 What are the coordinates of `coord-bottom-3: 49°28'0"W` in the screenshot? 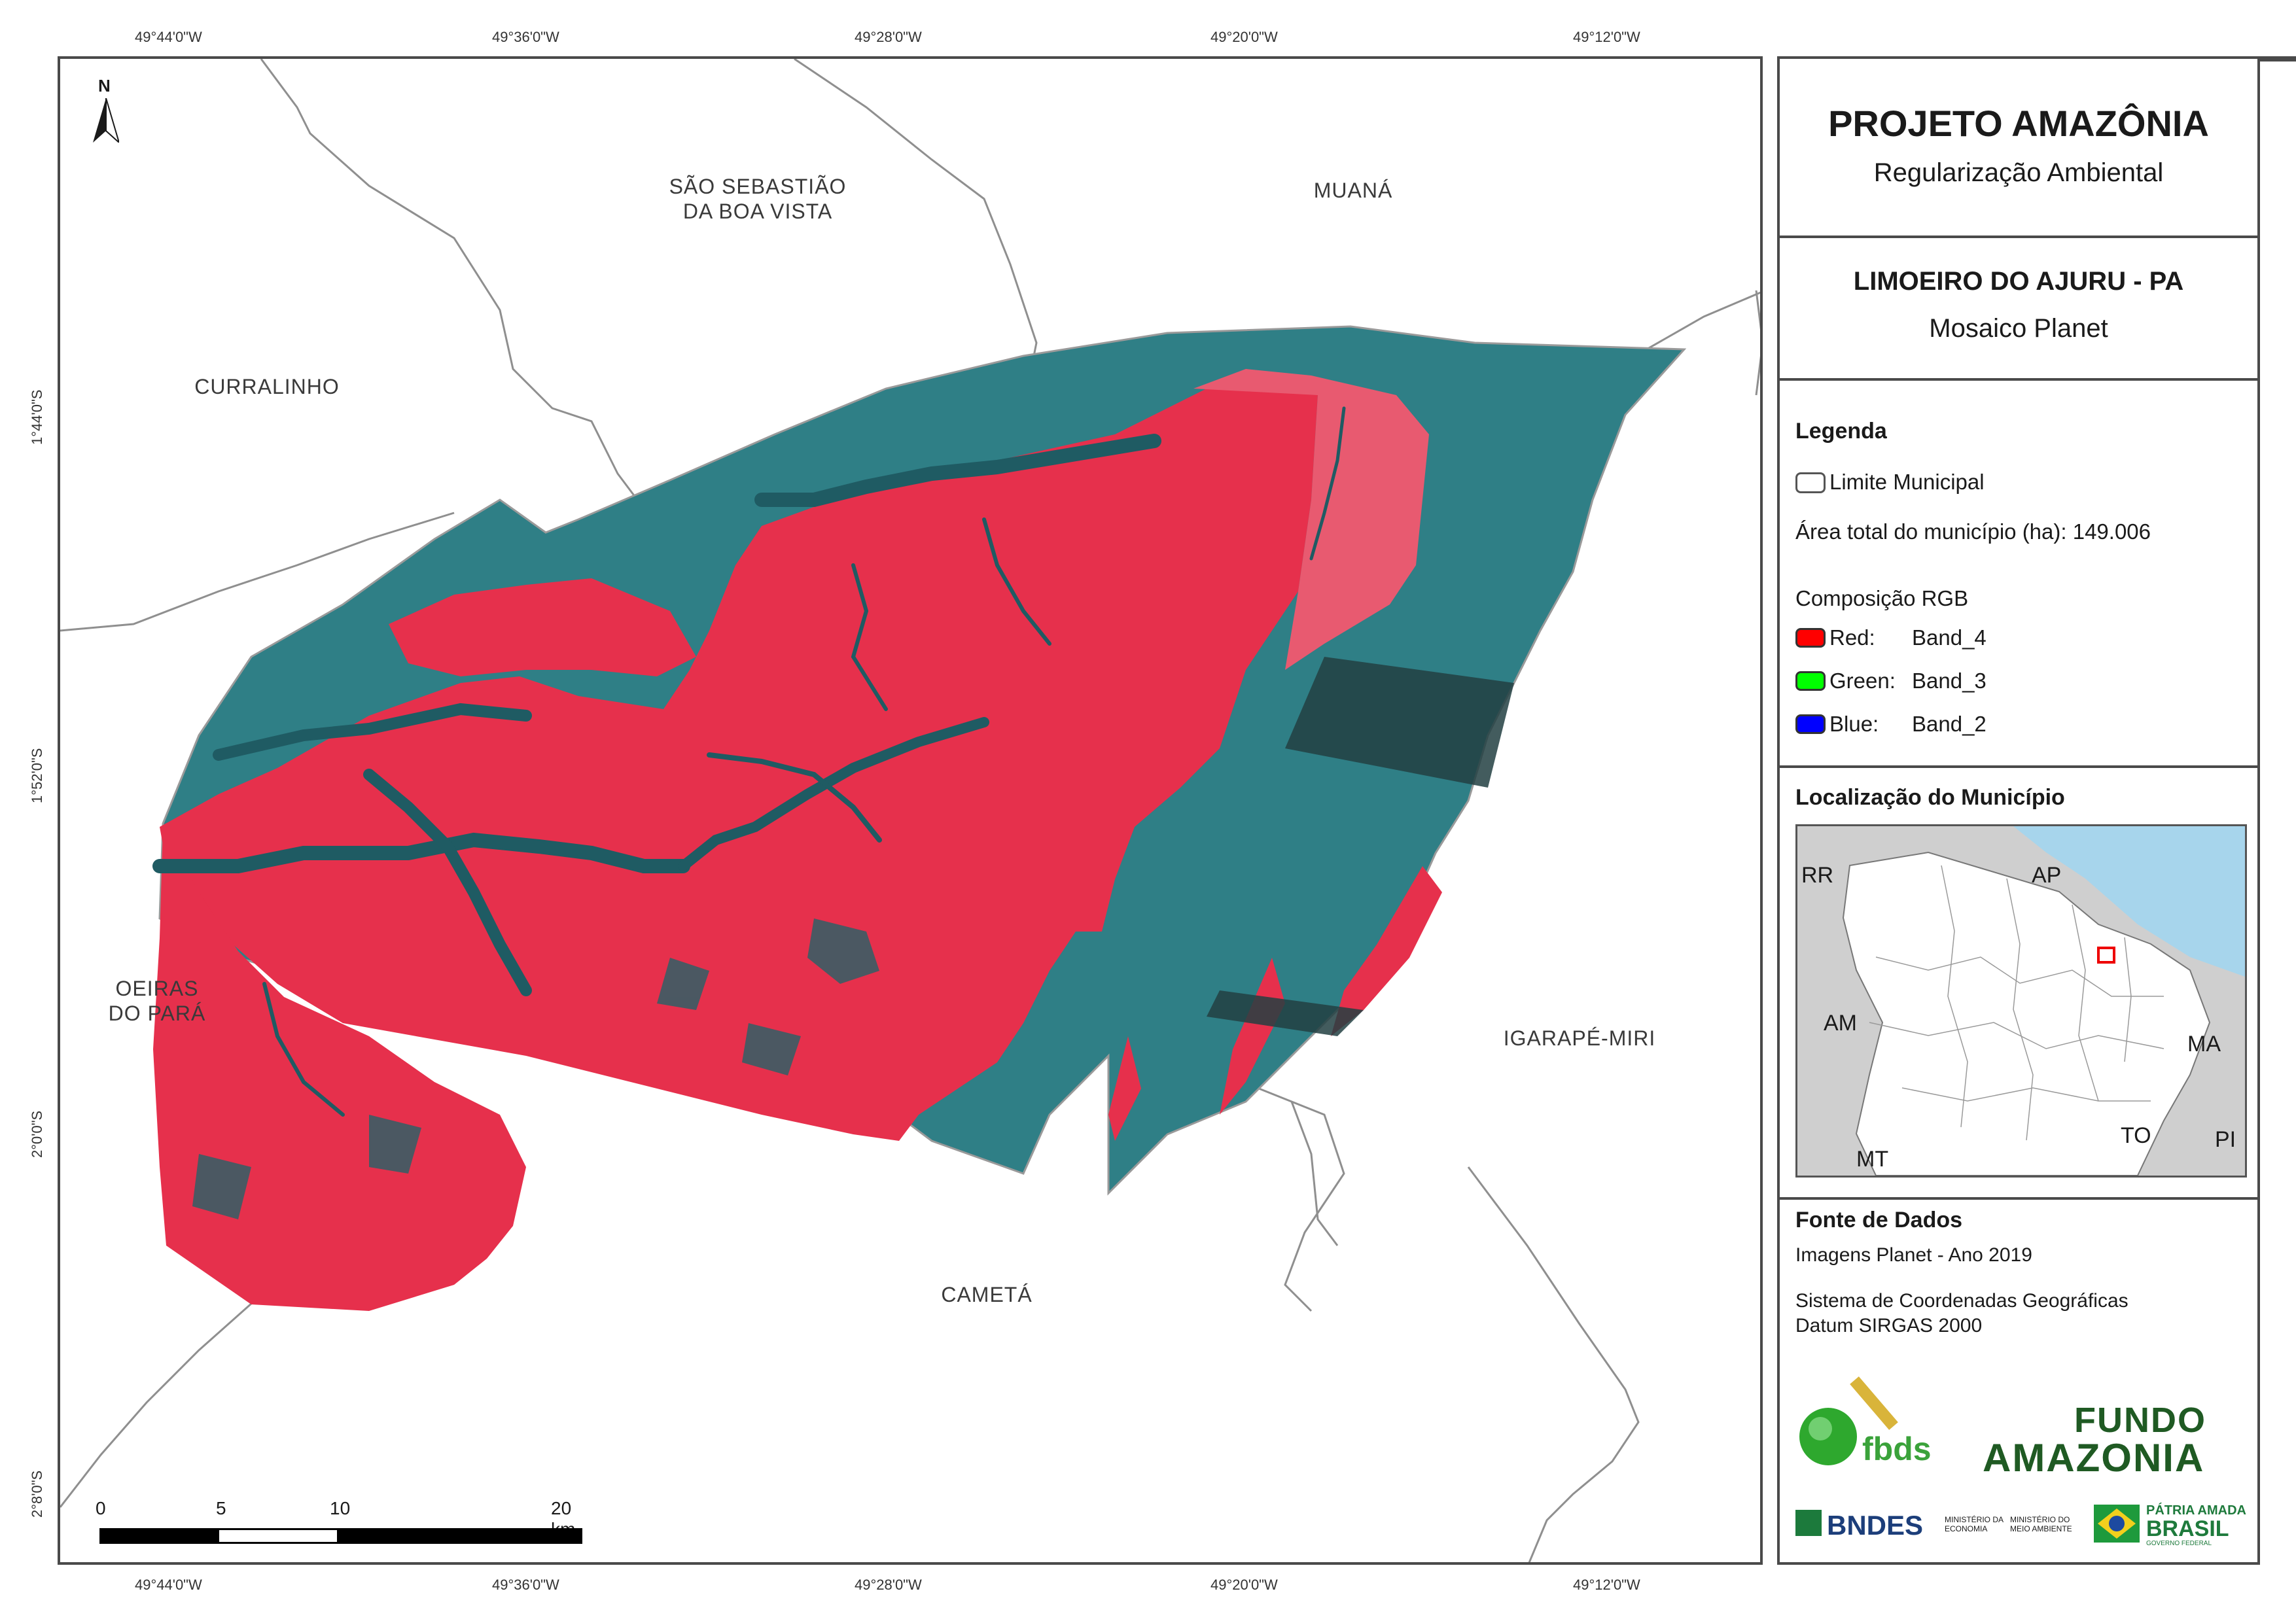 It's located at (889, 1585).